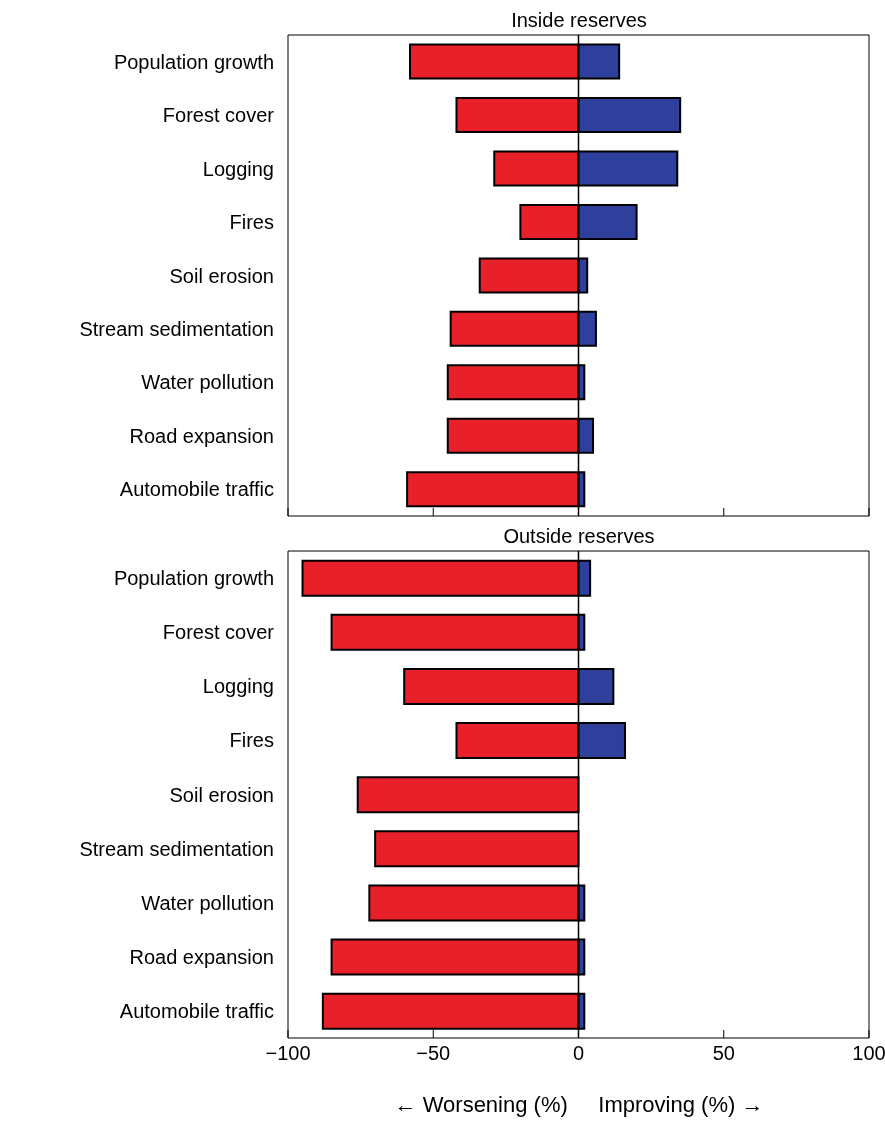 The image size is (885, 1146). I want to click on chart-title: Outside reserves, so click(579, 536).